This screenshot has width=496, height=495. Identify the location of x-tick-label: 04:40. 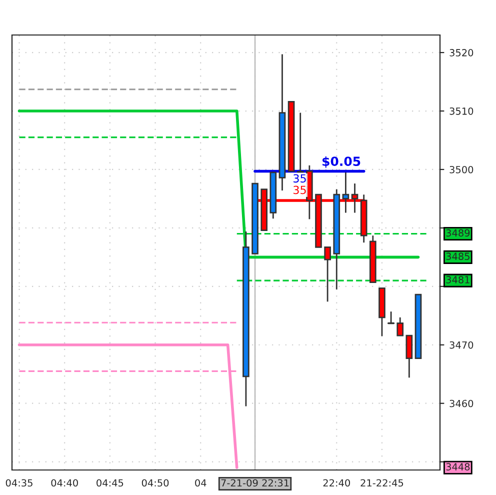
(64, 483).